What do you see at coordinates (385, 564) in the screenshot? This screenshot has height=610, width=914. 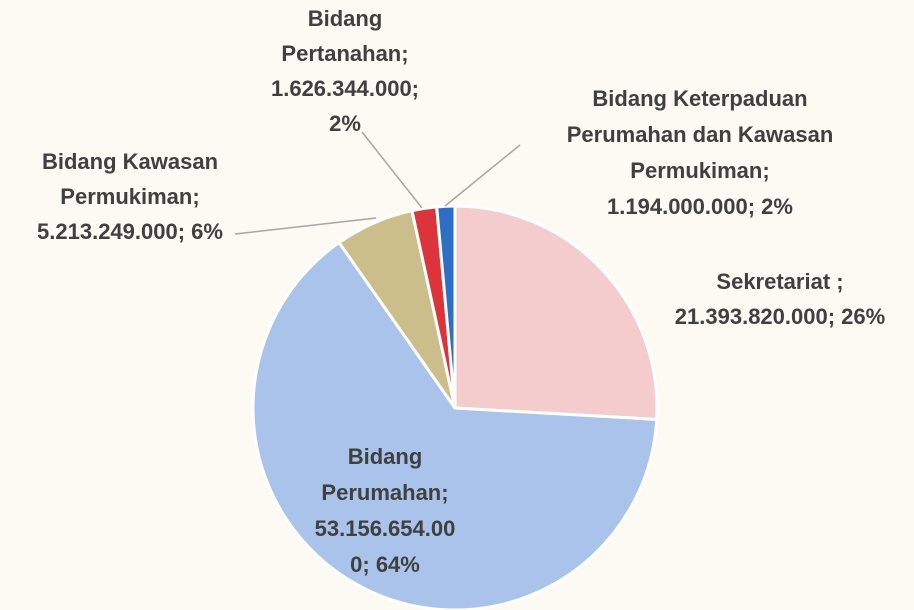 I see `data-label: 0; 64%` at bounding box center [385, 564].